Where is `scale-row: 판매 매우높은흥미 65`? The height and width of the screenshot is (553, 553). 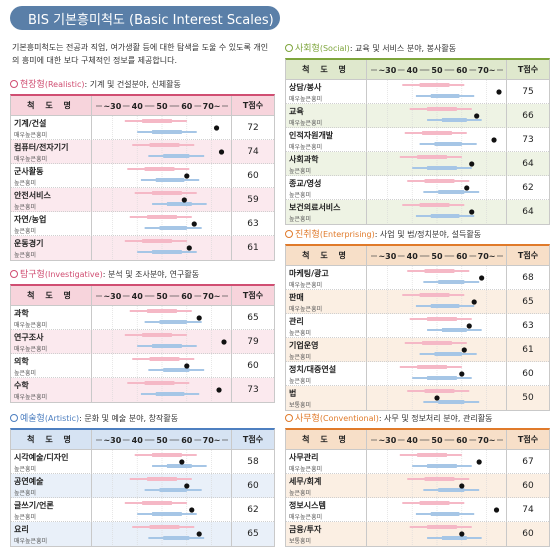
scale-row: 판매 매우높은흥미 65 is located at coordinates (417, 302).